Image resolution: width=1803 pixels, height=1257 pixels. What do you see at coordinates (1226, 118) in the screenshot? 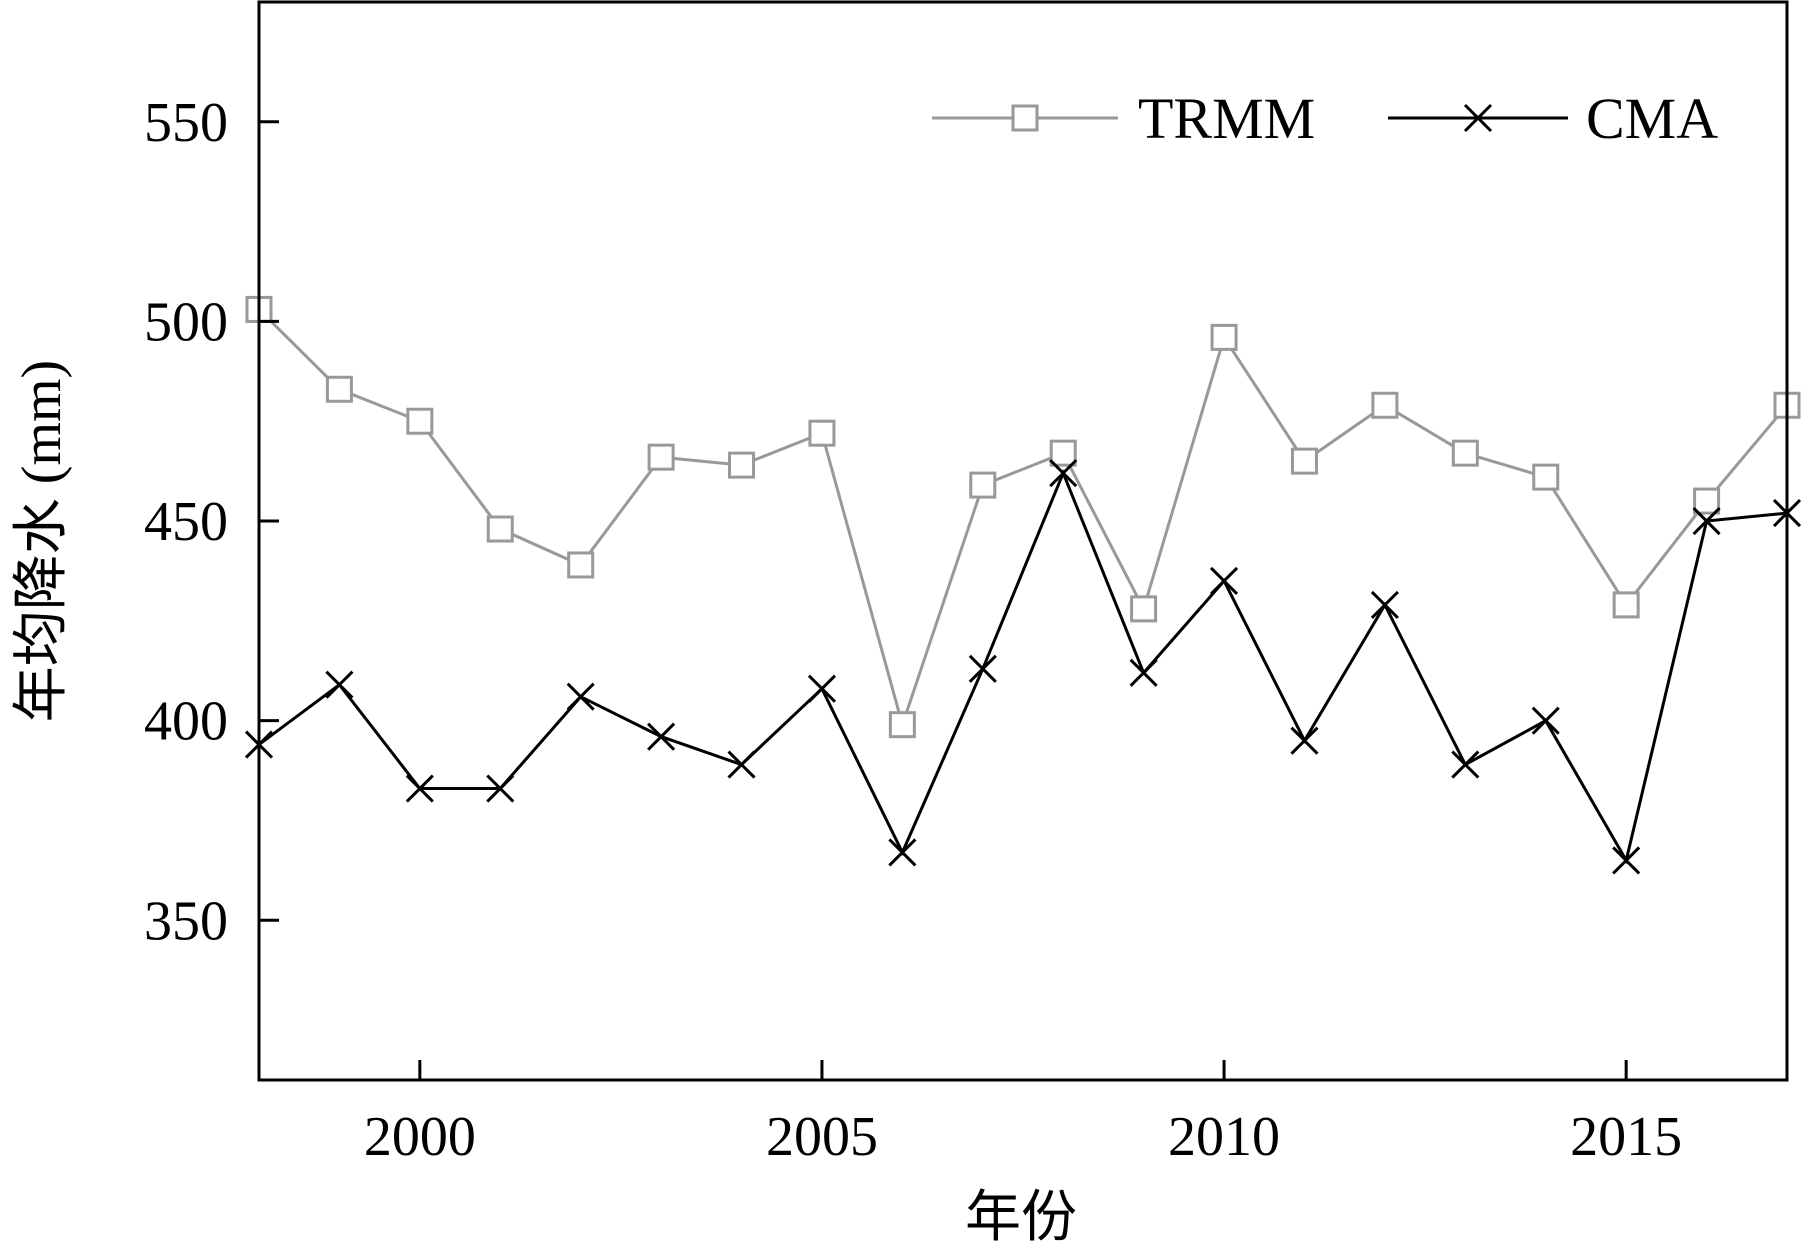
I see `legend-label: TRMM` at bounding box center [1226, 118].